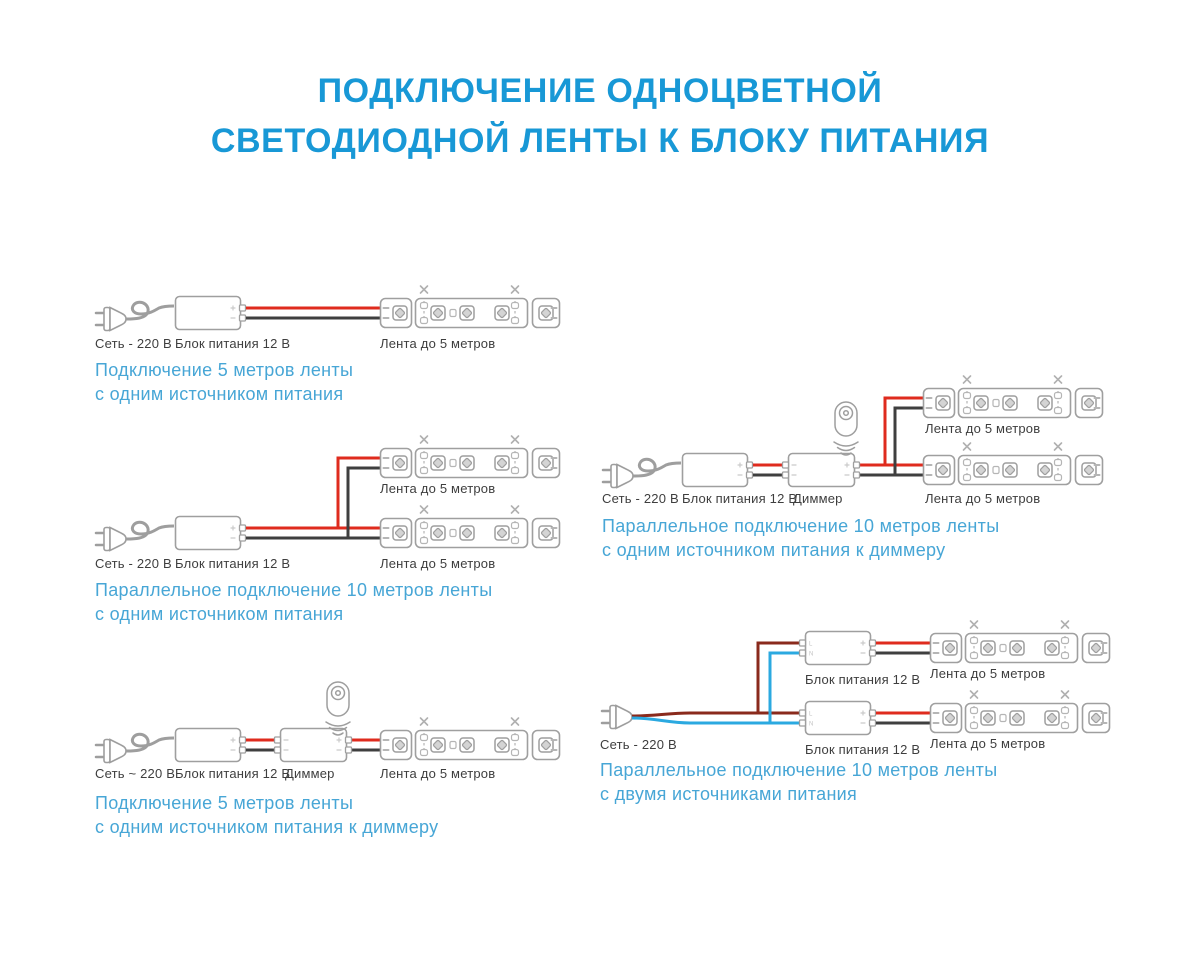 The image size is (1200, 960). I want to click on page-title-line1: ПОДКЛЮЧЕНИЕ ОДНОЦВЕТНОЙ, so click(600, 91).